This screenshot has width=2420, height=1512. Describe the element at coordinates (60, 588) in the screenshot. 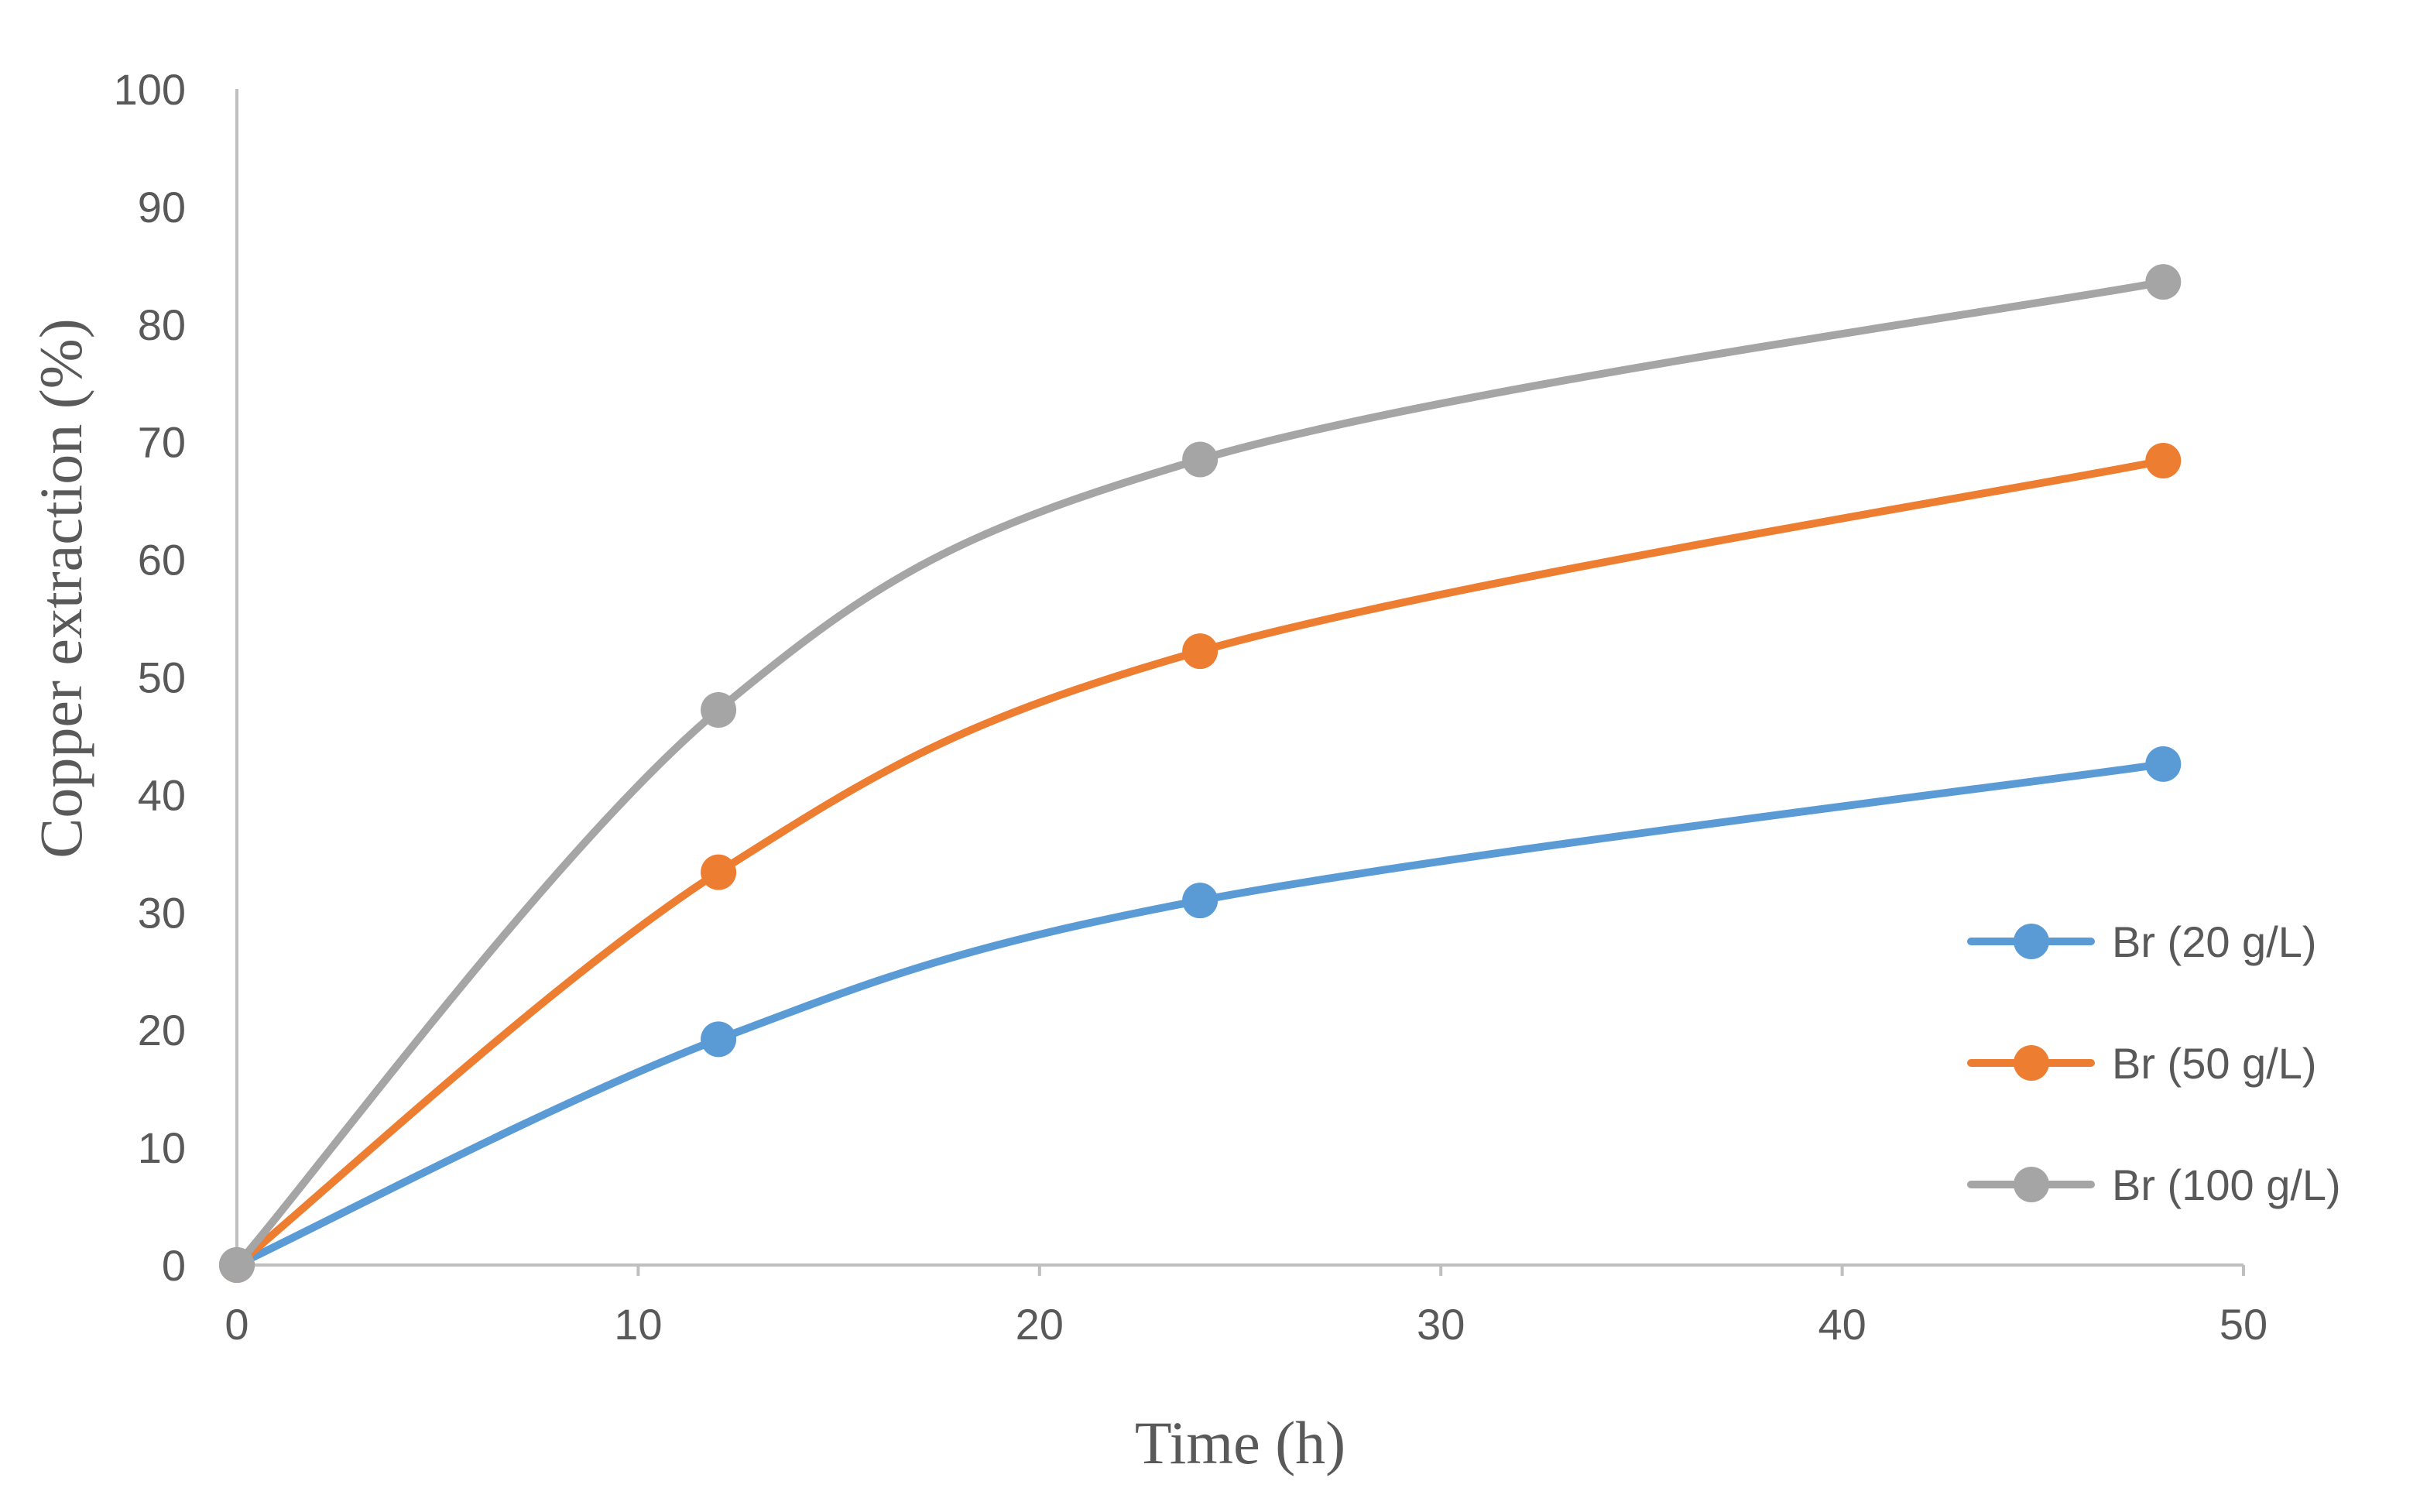

I see `y-axis-title: Copper extraction (%)` at that location.